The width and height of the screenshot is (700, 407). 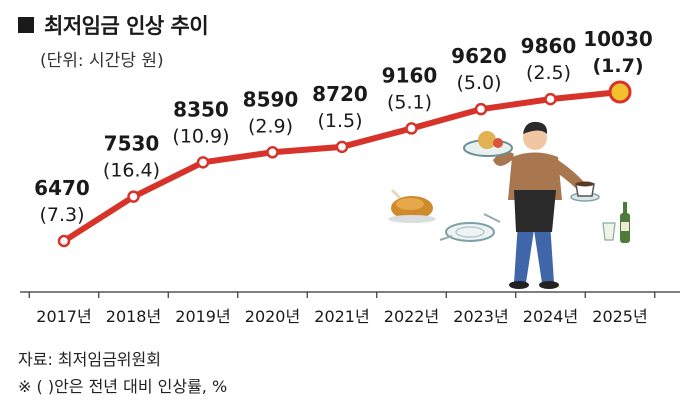 I want to click on value-label: 8590, so click(x=271, y=99).